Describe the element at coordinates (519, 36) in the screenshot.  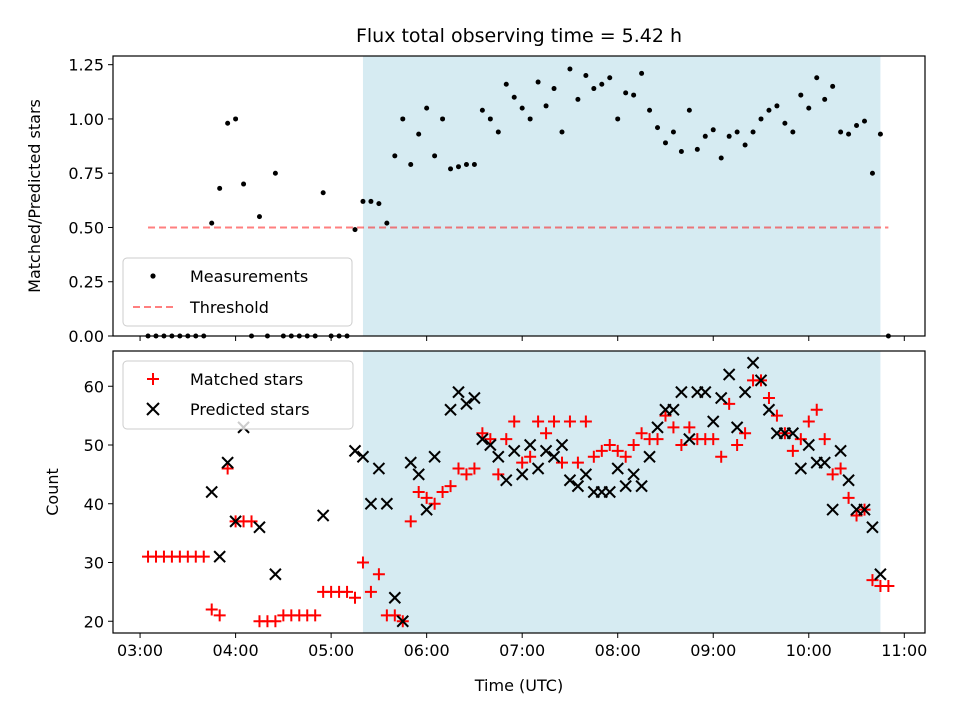
I see `chart-title: Flux total observing time = 5.42 h` at that location.